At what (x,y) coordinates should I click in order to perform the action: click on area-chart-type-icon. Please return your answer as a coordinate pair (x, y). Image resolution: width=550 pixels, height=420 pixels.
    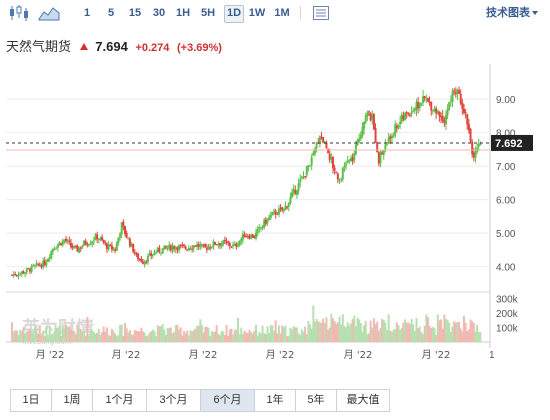
    Looking at the image, I should click on (49, 13).